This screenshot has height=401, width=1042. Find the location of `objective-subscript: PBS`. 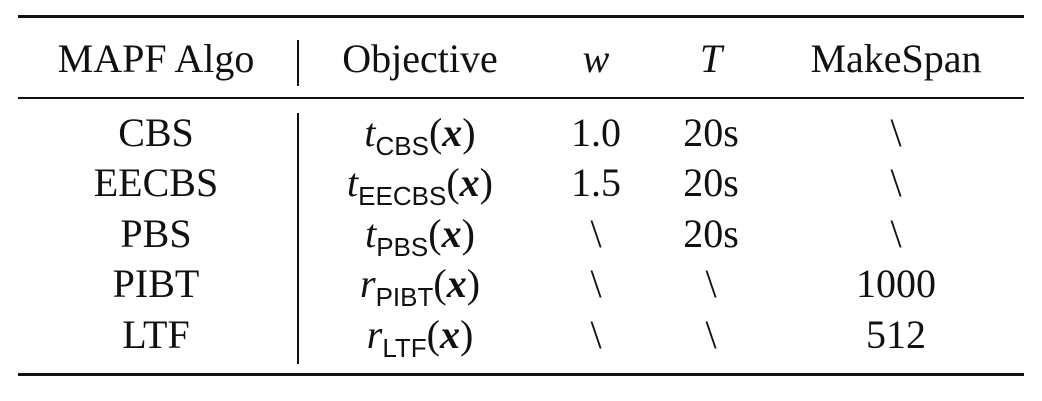

objective-subscript: PBS is located at coordinates (402, 247).